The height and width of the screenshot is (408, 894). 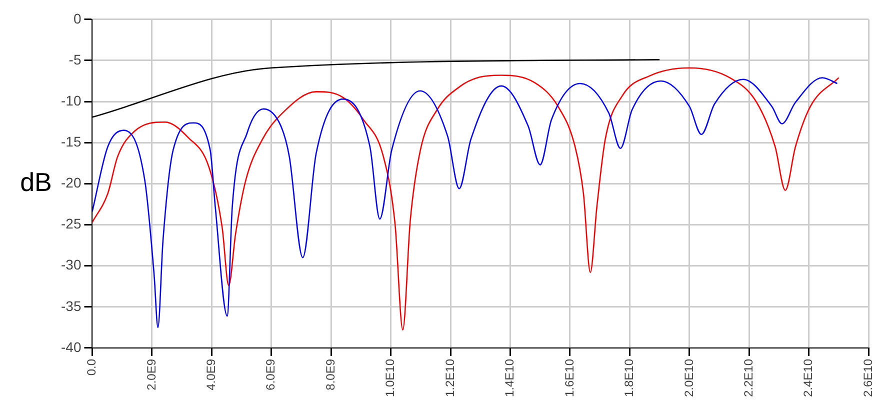 What do you see at coordinates (71, 346) in the screenshot?
I see `y-tick-label: -40` at bounding box center [71, 346].